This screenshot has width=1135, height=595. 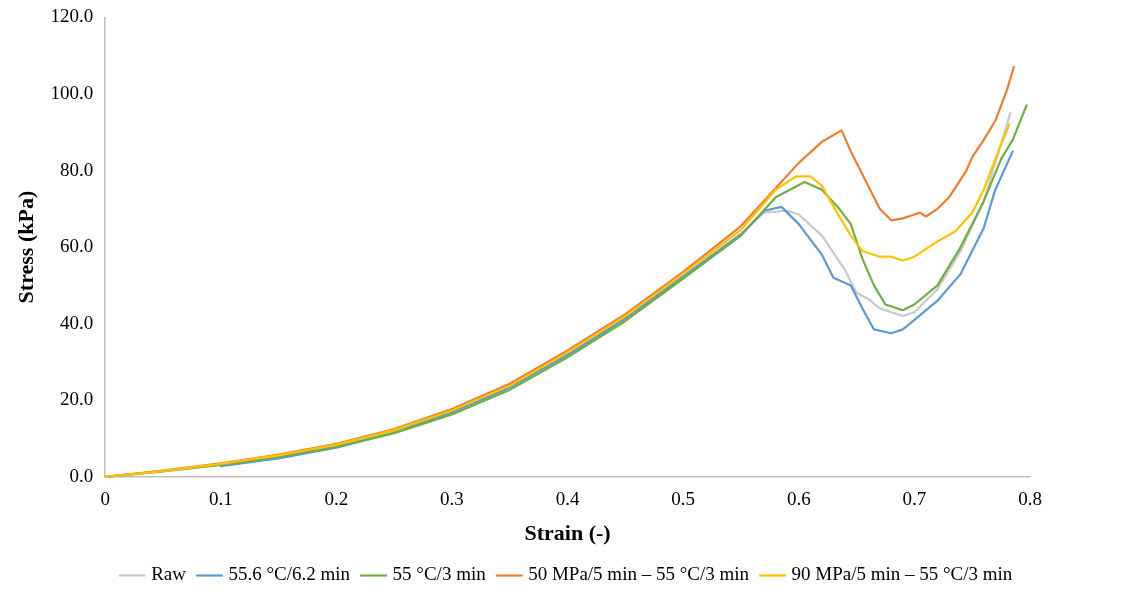 What do you see at coordinates (639, 574) in the screenshot?
I see `legend-label: 50 MPa/5 min – 55 °C/3 min` at bounding box center [639, 574].